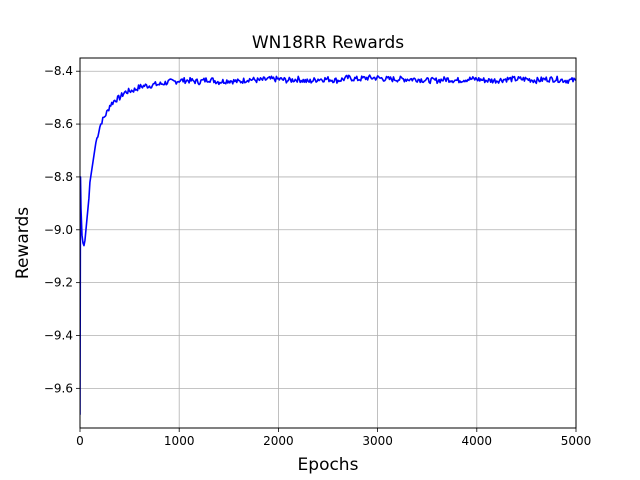 This screenshot has height=480, width=640. Describe the element at coordinates (58, 336) in the screenshot. I see `y-tick-label: −9.4` at that location.